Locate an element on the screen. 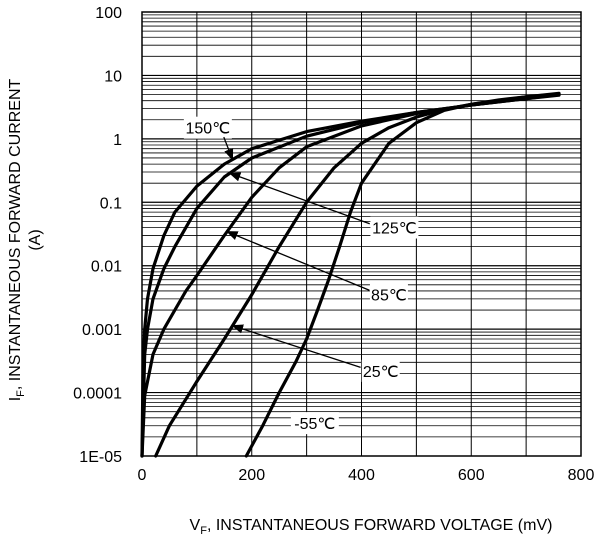 This screenshot has width=608, height=539. x-tick-labels: 0 200 400 600 800 is located at coordinates (366, 475).